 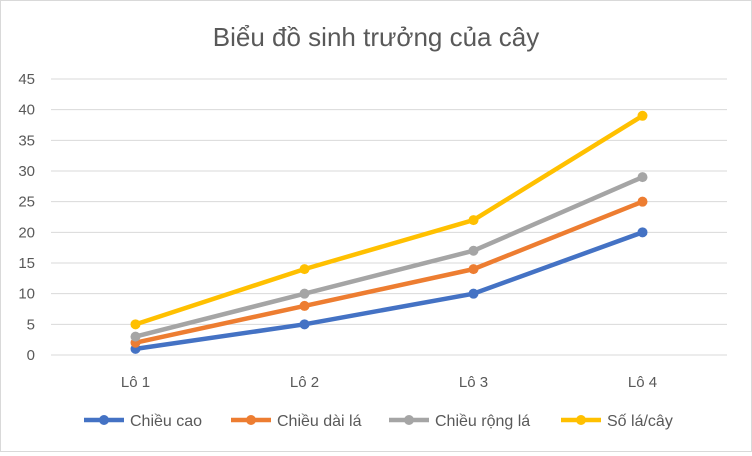 I want to click on y-tick-label: 25, so click(x=26, y=202).